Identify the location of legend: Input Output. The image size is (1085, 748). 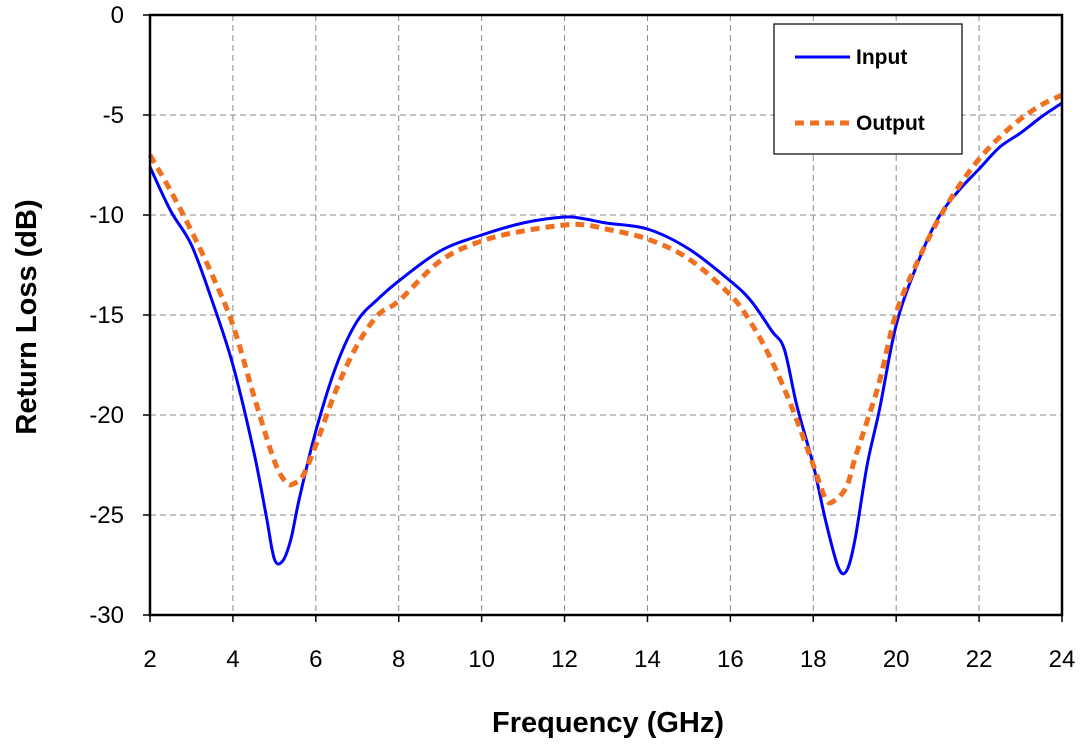
(868, 89).